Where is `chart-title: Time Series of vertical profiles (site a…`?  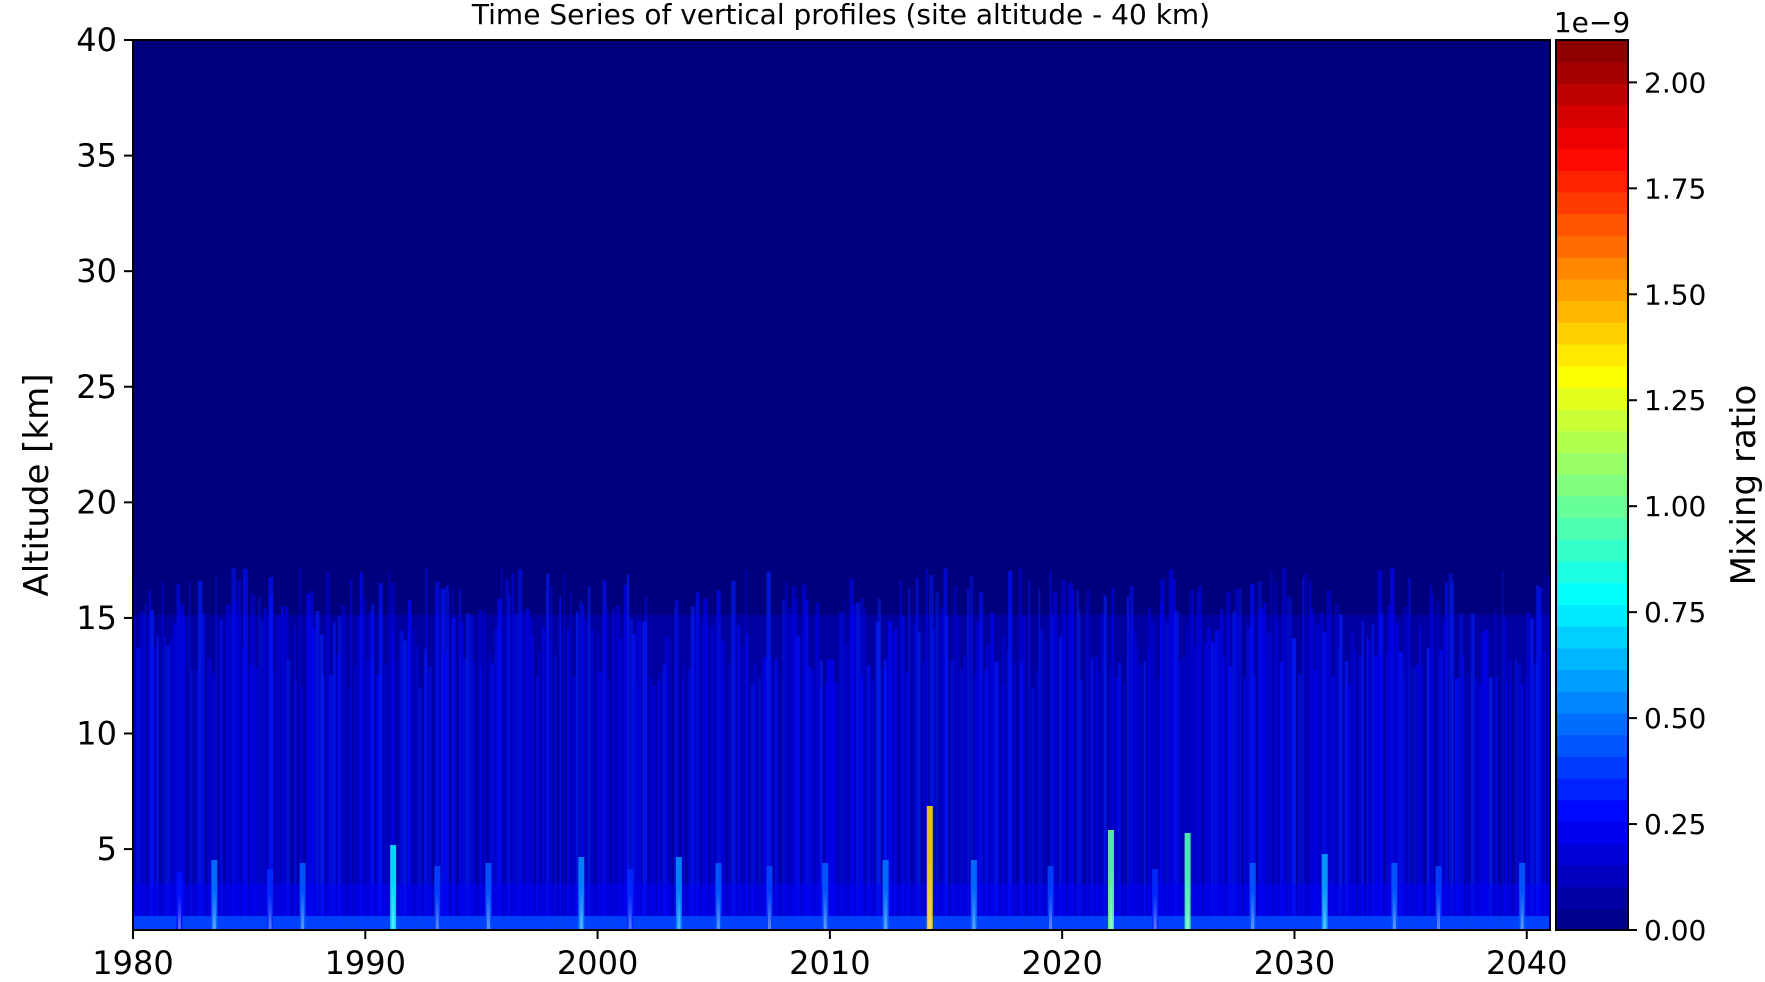
chart-title: Time Series of vertical profiles (site a… is located at coordinates (840, 15).